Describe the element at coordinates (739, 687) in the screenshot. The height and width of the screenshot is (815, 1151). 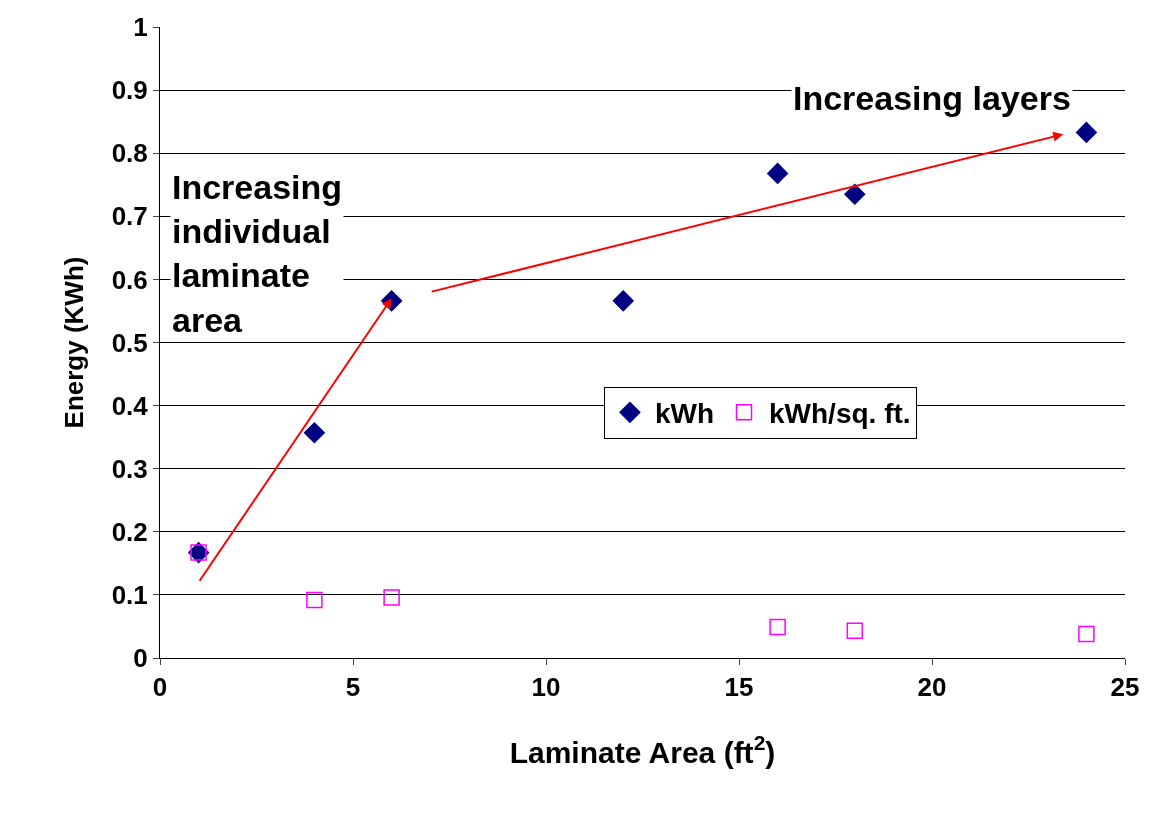
I see `x-tick-label: 15` at that location.